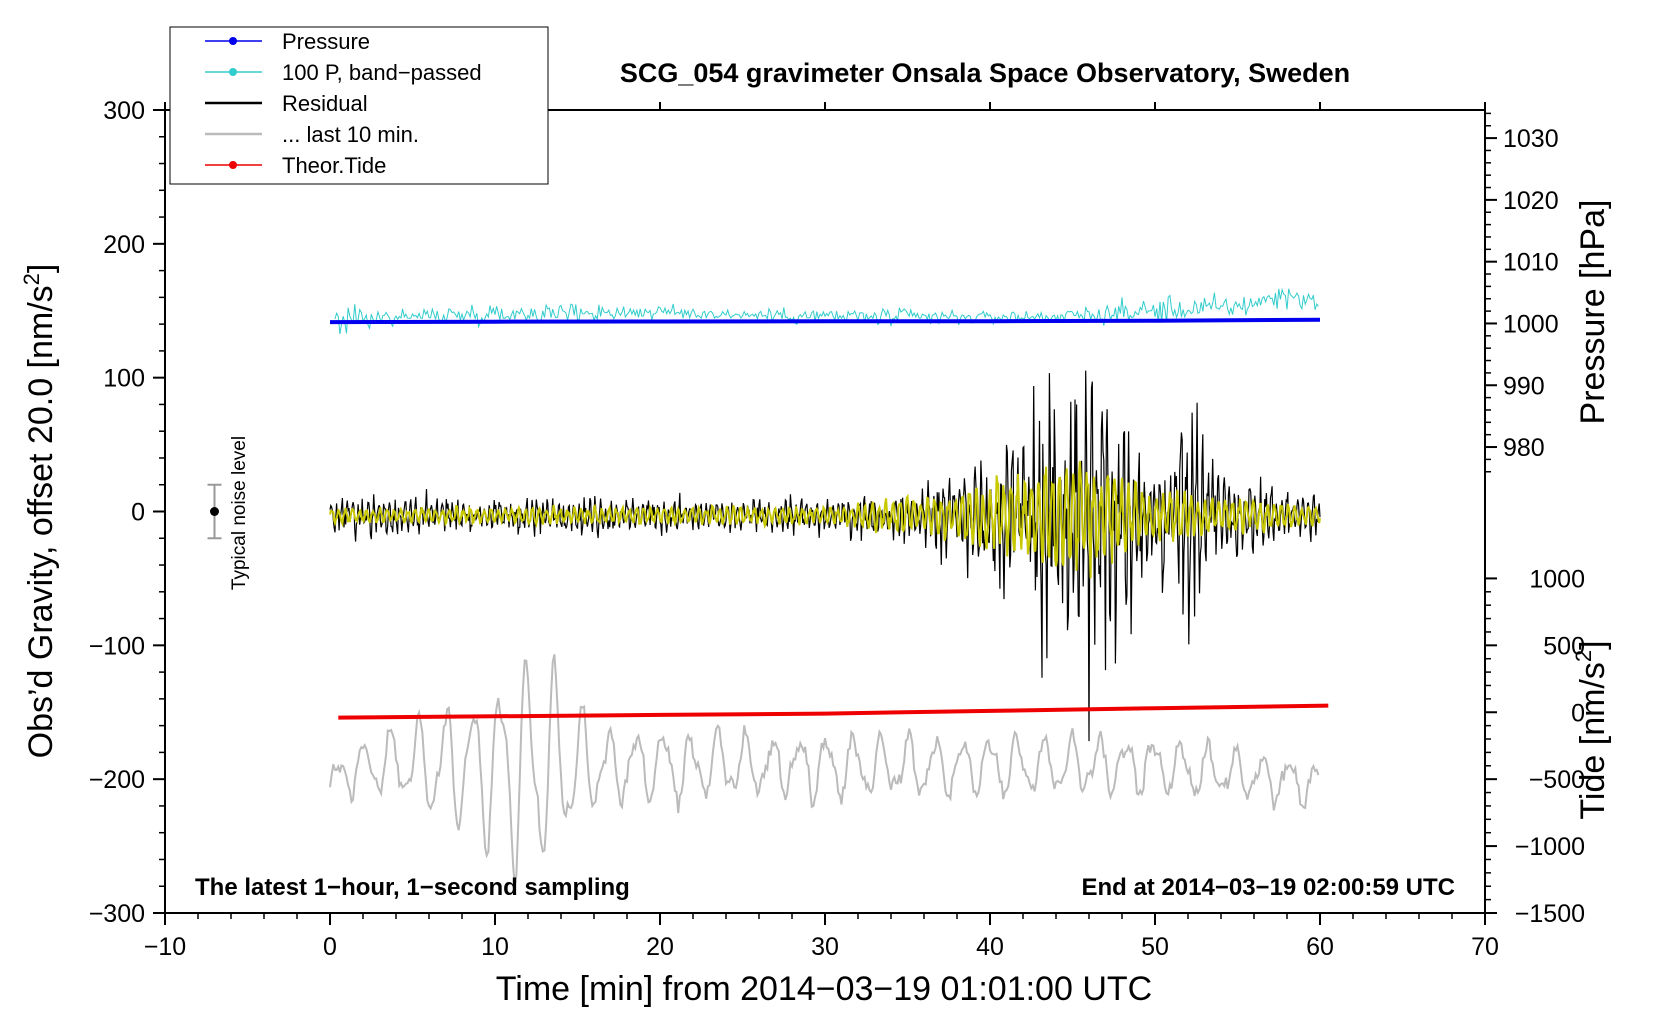 The image size is (1660, 1020). I want to click on y-axis-title: Obs’d Gravity, offset 20.0 [nm/s2], so click(39, 511).